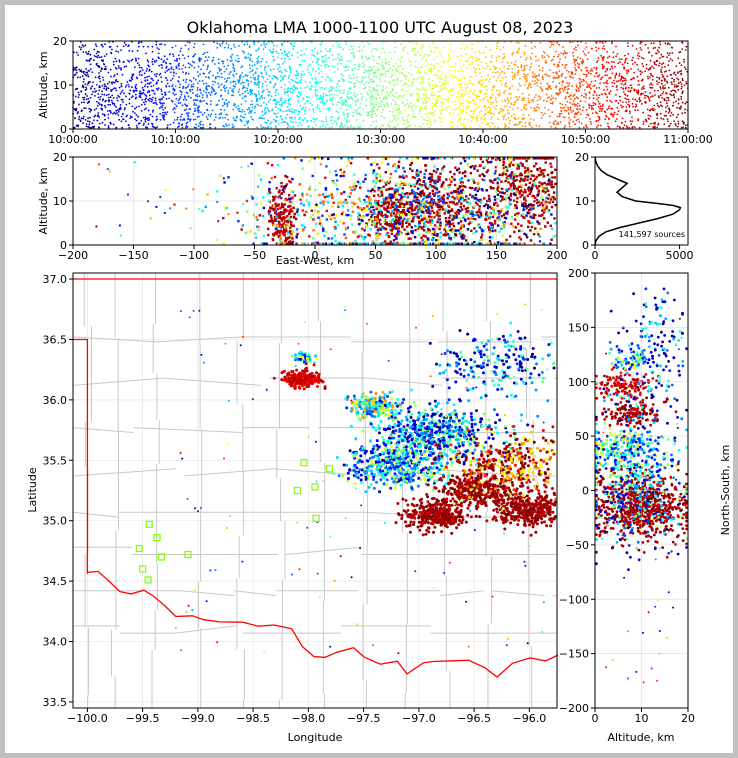 The image size is (738, 758). Describe the element at coordinates (482, 139) in the screenshot. I see `time-tick-label: 10:40:00` at that location.